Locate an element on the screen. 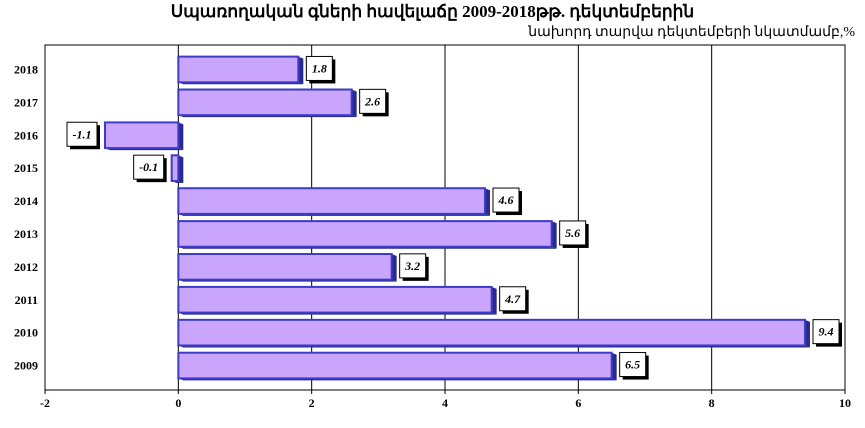 Image resolution: width=865 pixels, height=428 pixels. x-tick-label: 4 is located at coordinates (445, 403).